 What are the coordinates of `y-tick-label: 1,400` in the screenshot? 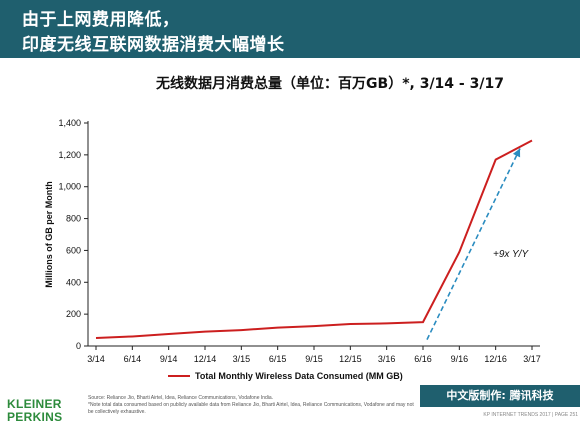 It's located at (69, 123).